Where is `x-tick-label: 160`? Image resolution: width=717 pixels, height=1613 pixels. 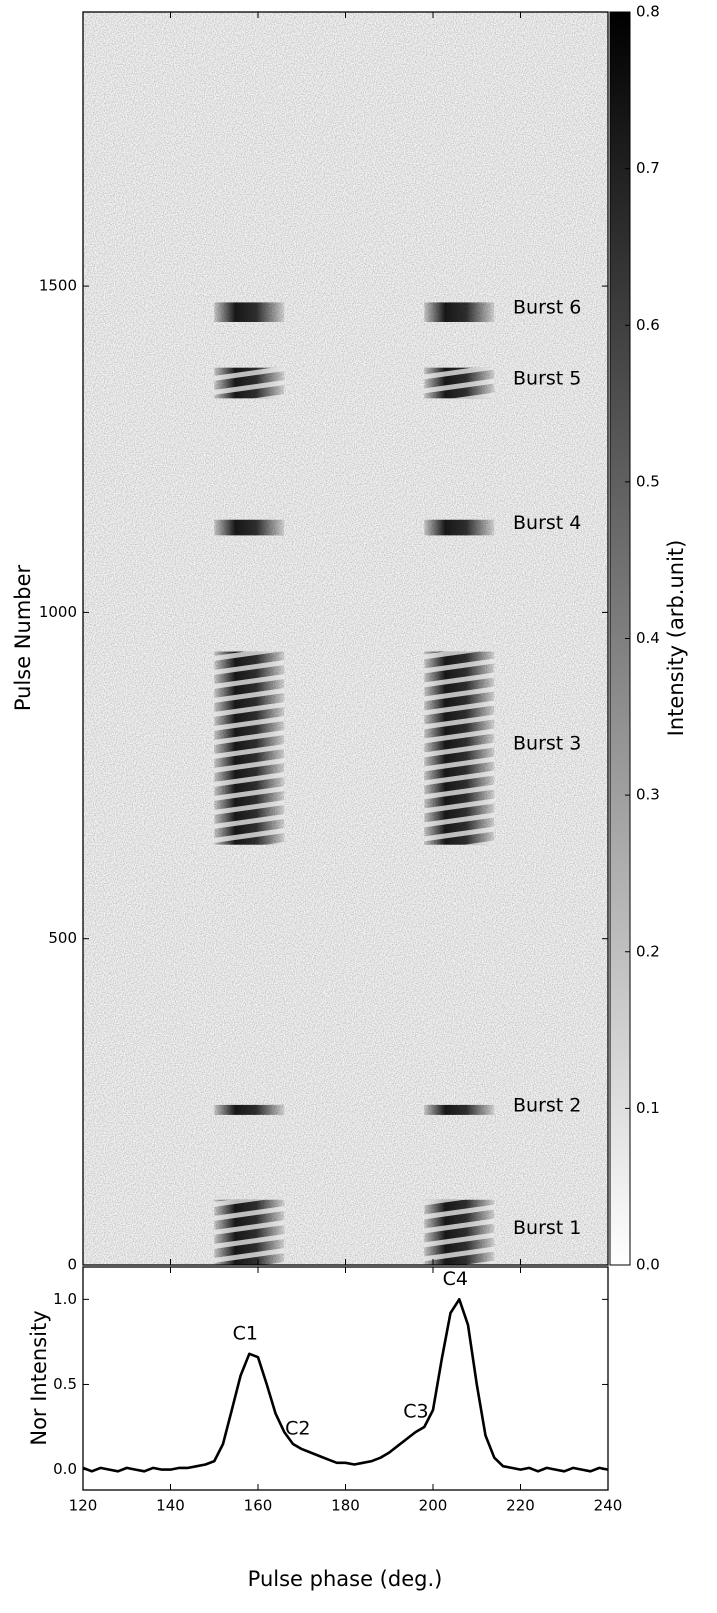 x-tick-label: 160 is located at coordinates (258, 1506).